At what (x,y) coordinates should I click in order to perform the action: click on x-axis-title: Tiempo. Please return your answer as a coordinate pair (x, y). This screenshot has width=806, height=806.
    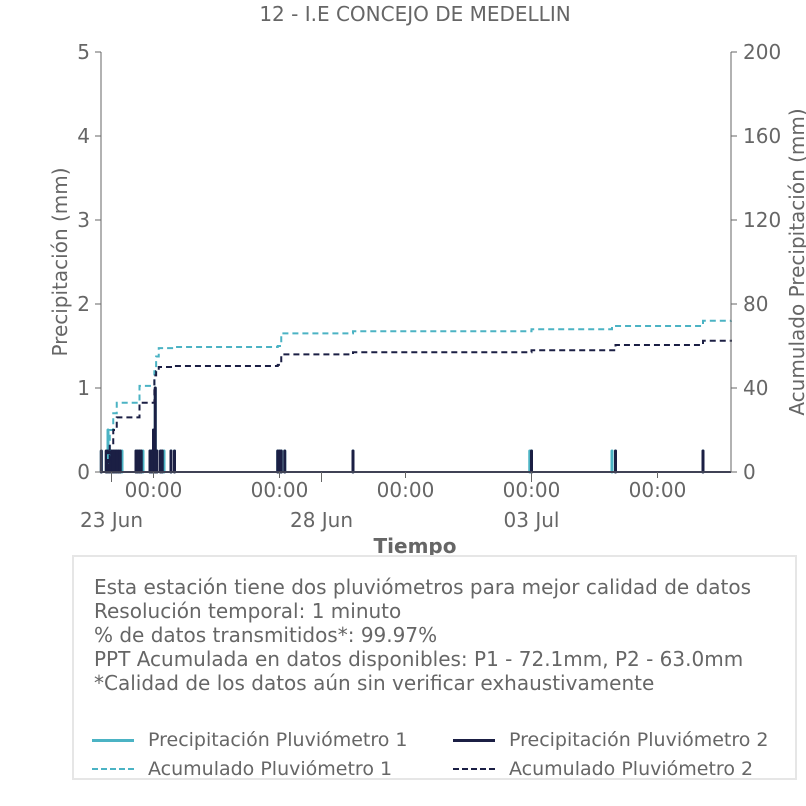
    Looking at the image, I should click on (415, 546).